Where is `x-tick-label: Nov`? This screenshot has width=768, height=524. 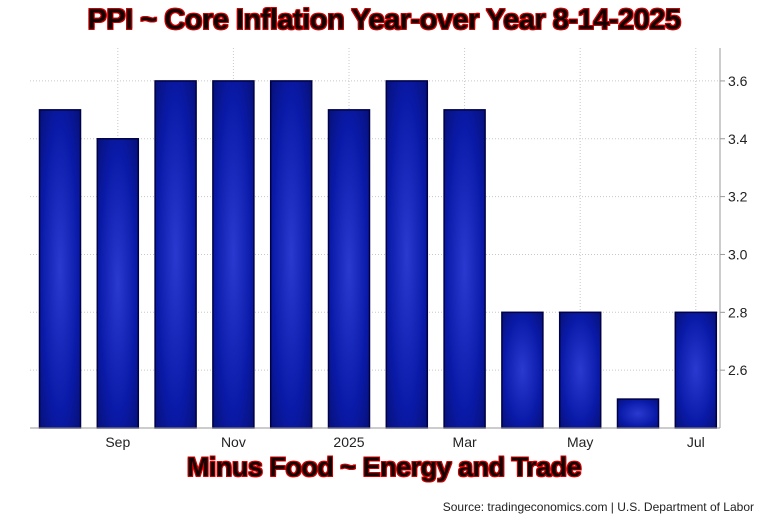 x-tick-label: Nov is located at coordinates (233, 442).